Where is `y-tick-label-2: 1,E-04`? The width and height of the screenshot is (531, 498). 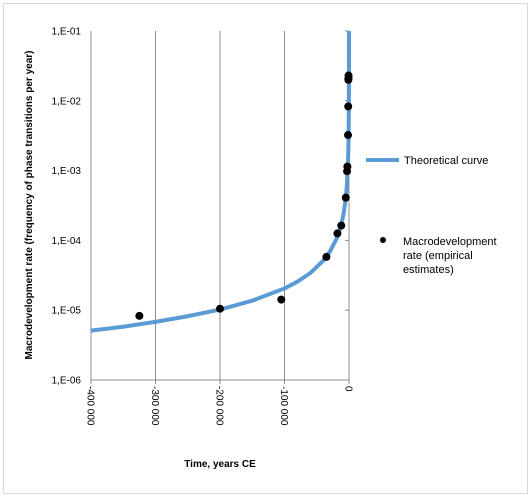 y-tick-label-2: 1,E-04 is located at coordinates (67, 241).